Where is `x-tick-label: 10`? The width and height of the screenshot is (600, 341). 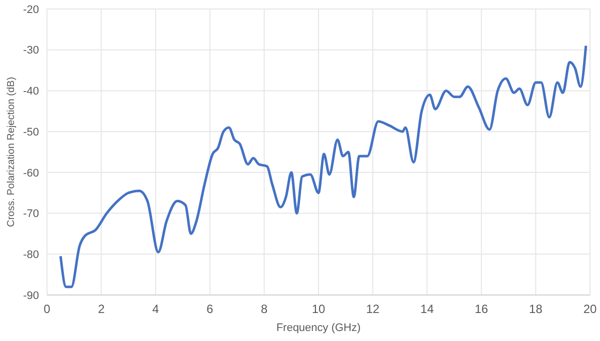
x-tick-label: 10 is located at coordinates (319, 309).